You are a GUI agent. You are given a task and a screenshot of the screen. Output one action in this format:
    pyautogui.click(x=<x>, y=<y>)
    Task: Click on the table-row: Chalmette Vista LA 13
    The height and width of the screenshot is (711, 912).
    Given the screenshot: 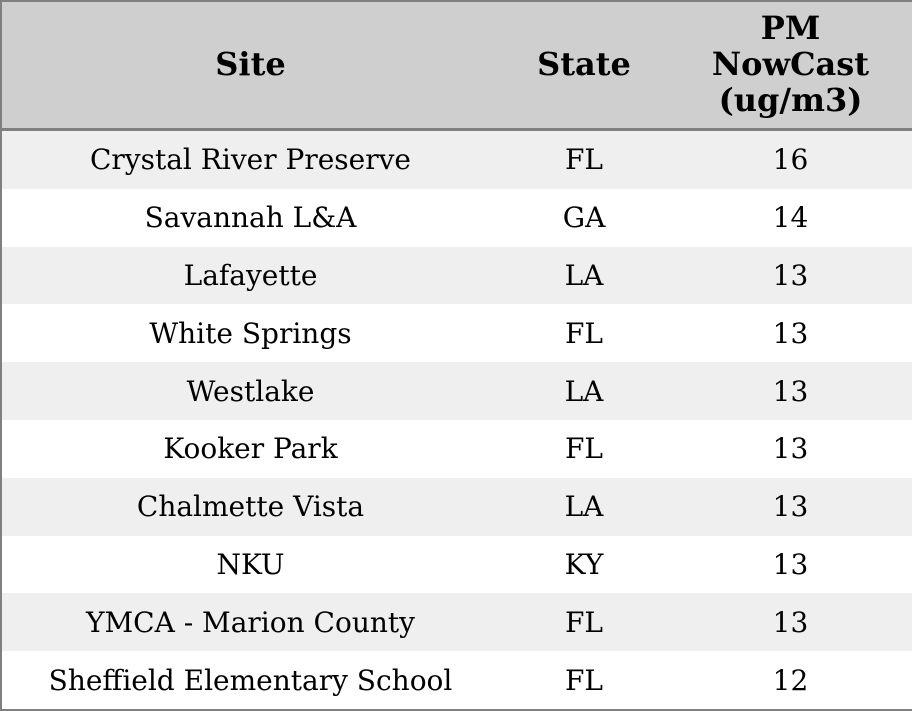 What is the action you would take?
    pyautogui.click(x=456, y=506)
    